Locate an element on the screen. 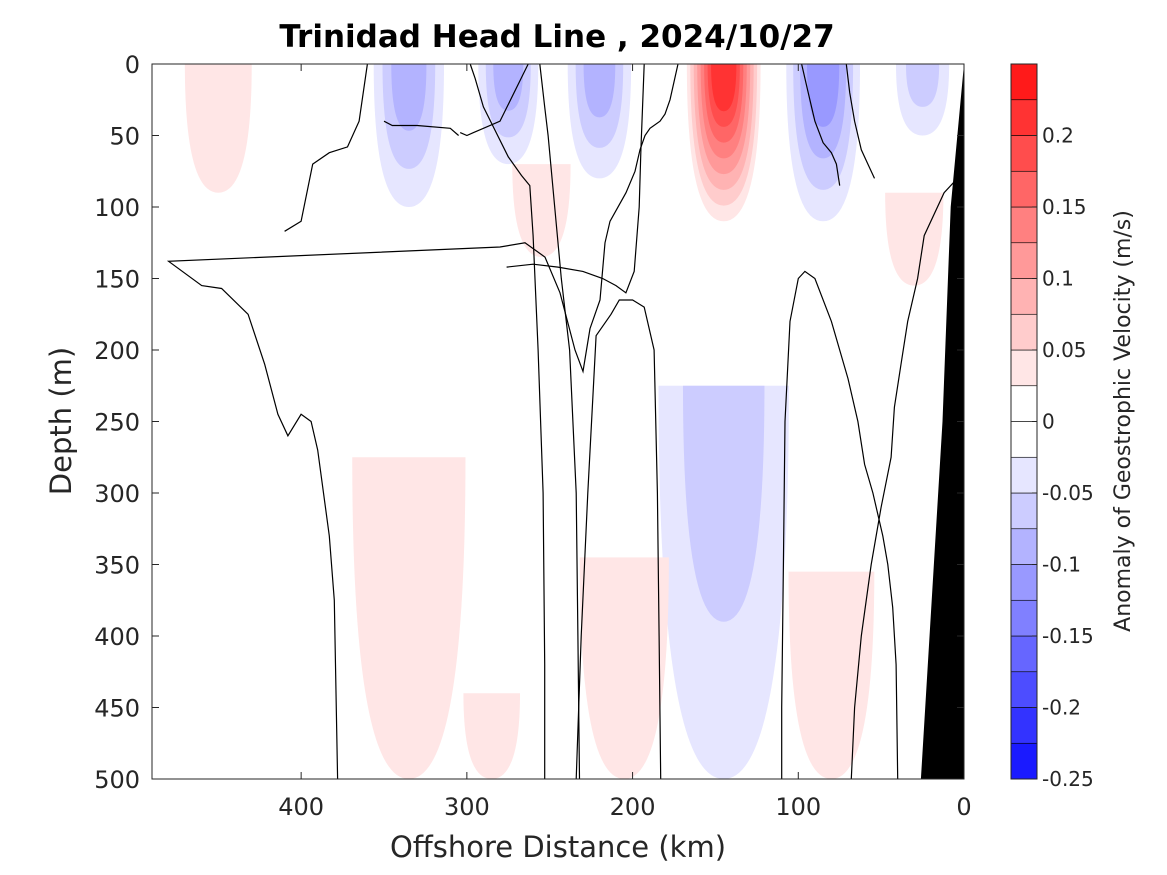 Image resolution: width=1167 pixels, height=875 pixels. y-tick-label: 500 is located at coordinates (117, 780).